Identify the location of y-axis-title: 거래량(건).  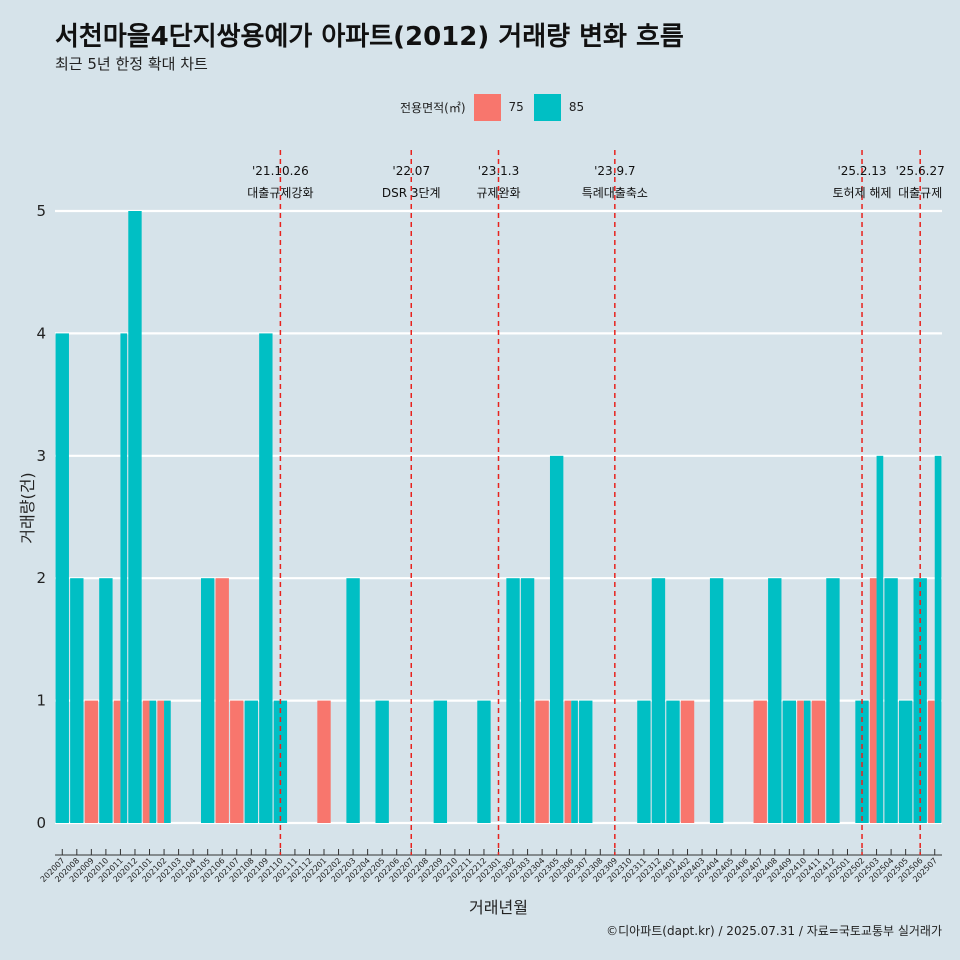
(27, 507).